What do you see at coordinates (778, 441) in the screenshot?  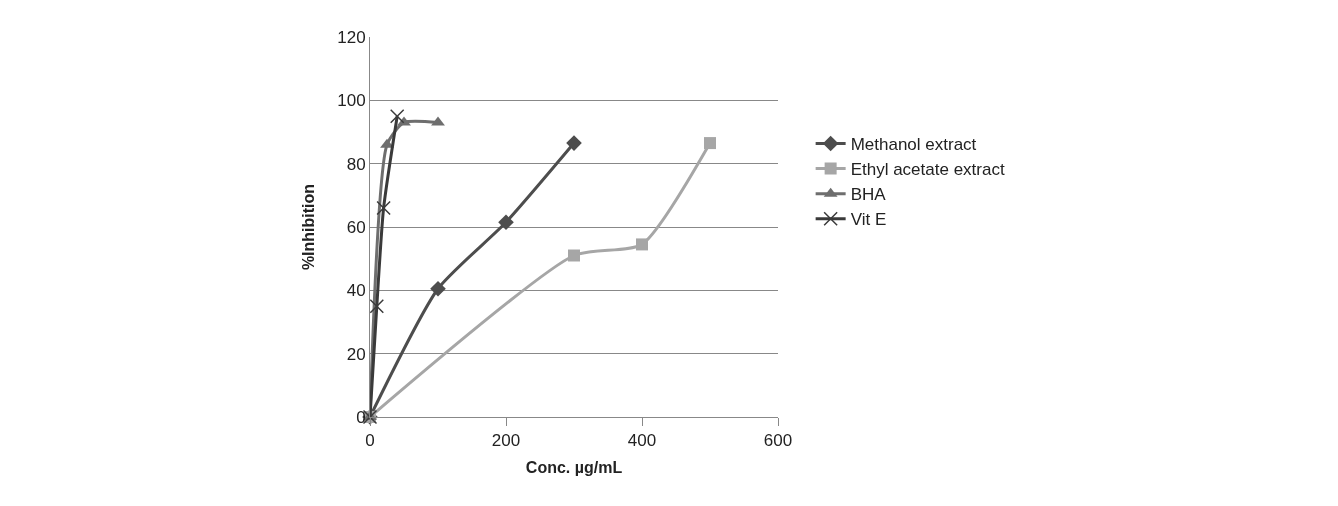 I see `x-tick-label: 600` at bounding box center [778, 441].